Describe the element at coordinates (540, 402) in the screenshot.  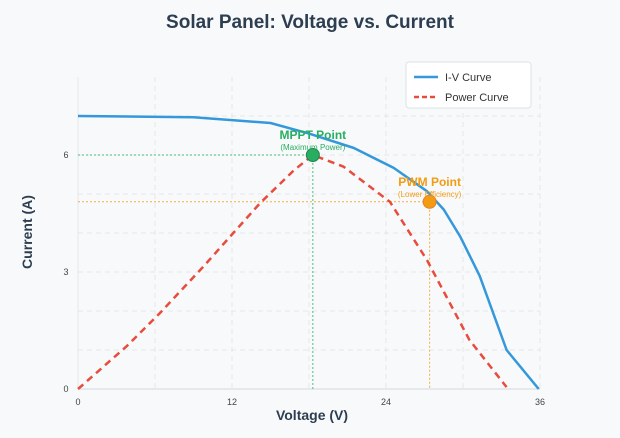
I see `x-tick-label: 36` at that location.